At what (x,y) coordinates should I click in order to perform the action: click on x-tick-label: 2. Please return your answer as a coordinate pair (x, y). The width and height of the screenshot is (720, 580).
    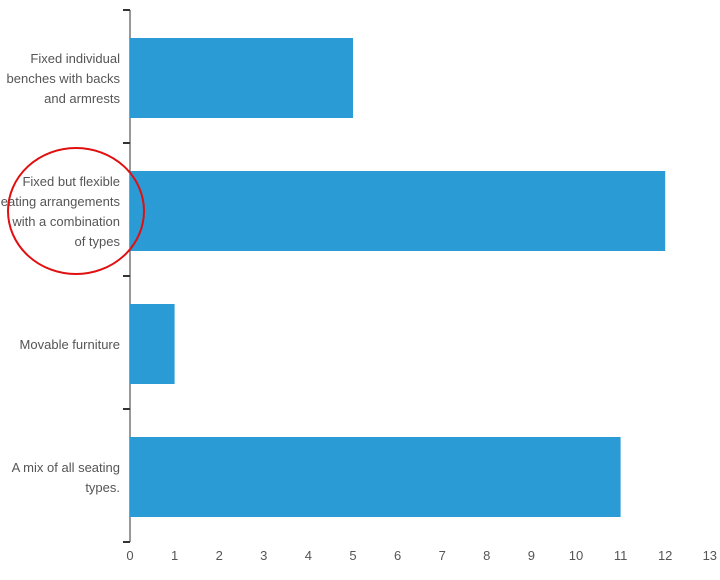
    Looking at the image, I should click on (219, 555).